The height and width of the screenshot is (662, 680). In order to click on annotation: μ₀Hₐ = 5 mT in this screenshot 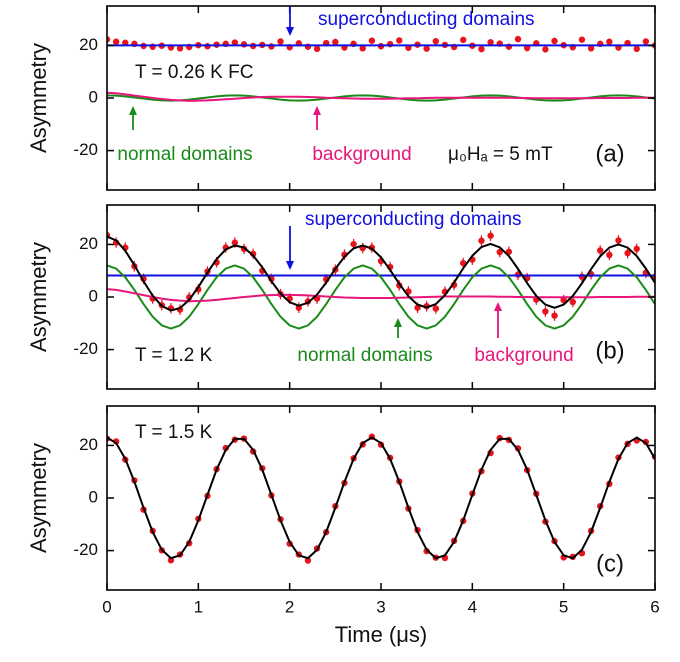, I will do `click(500, 154)`.